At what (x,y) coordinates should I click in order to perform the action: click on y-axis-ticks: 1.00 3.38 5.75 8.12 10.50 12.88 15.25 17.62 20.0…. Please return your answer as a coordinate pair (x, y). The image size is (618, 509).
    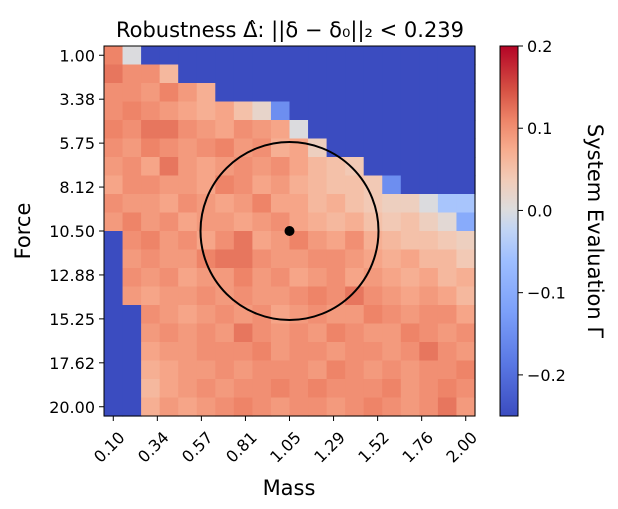
    Looking at the image, I should click on (76, 231).